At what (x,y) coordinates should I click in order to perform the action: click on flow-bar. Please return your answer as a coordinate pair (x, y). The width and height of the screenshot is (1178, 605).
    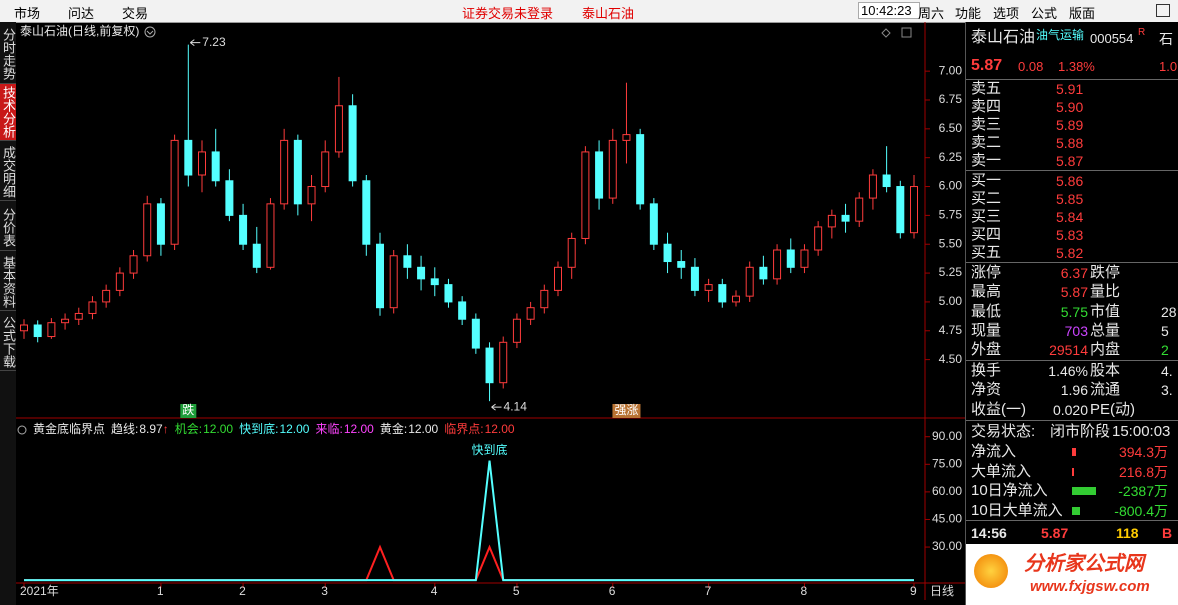
    Looking at the image, I should click on (1073, 471).